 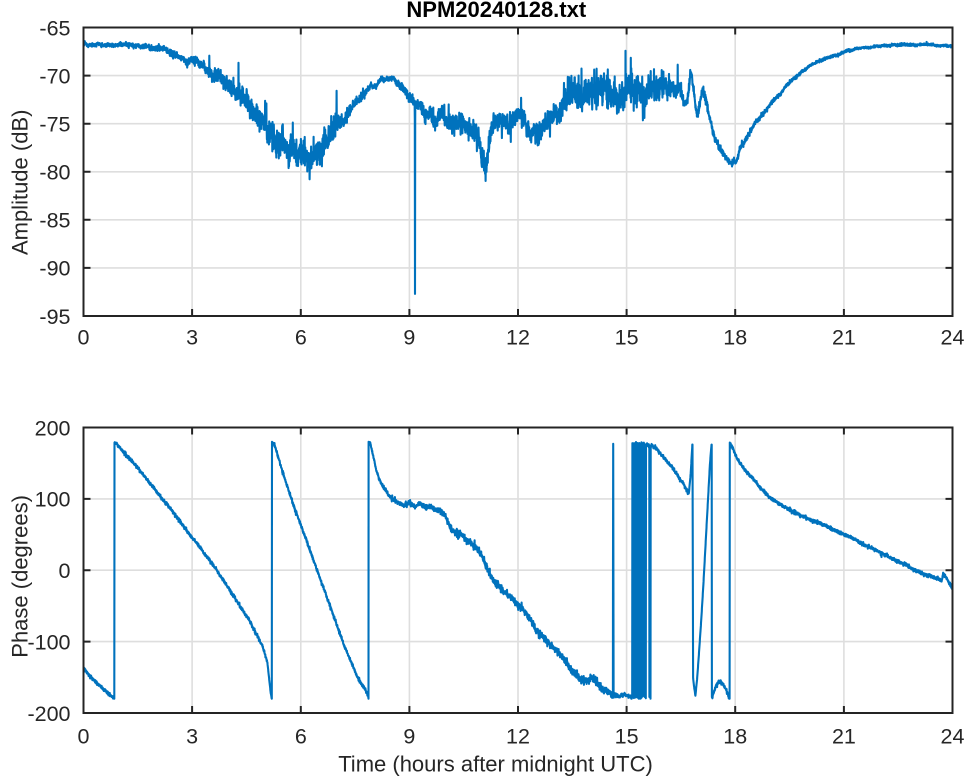 What do you see at coordinates (48, 714) in the screenshot?
I see `svg-text: -200` at bounding box center [48, 714].